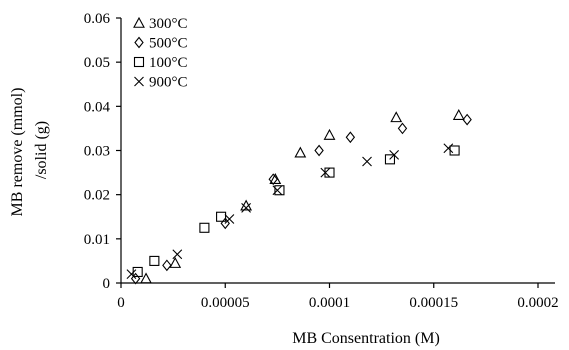 Image resolution: width=569 pixels, height=350 pixels. Describe the element at coordinates (329, 303) in the screenshot. I see `x-tick-label: 0.0001` at that location.